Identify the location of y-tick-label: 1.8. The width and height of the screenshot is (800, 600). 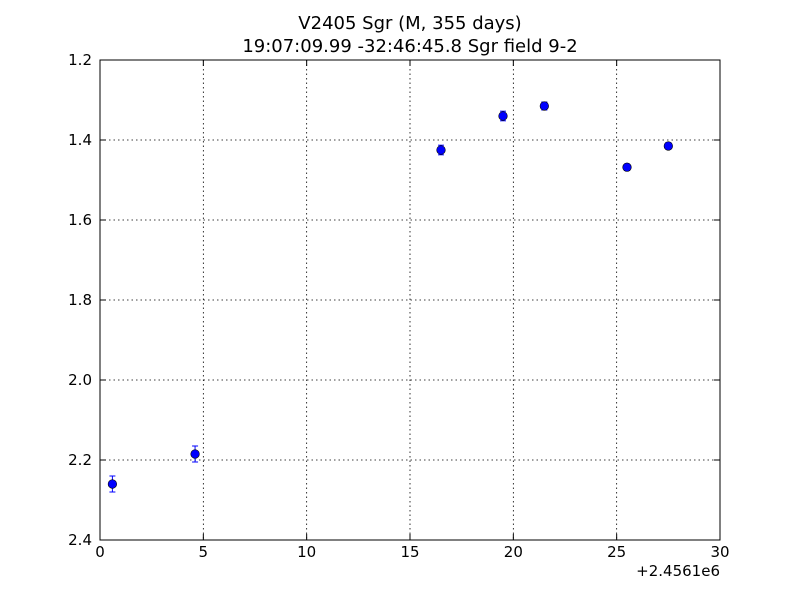
(80, 300).